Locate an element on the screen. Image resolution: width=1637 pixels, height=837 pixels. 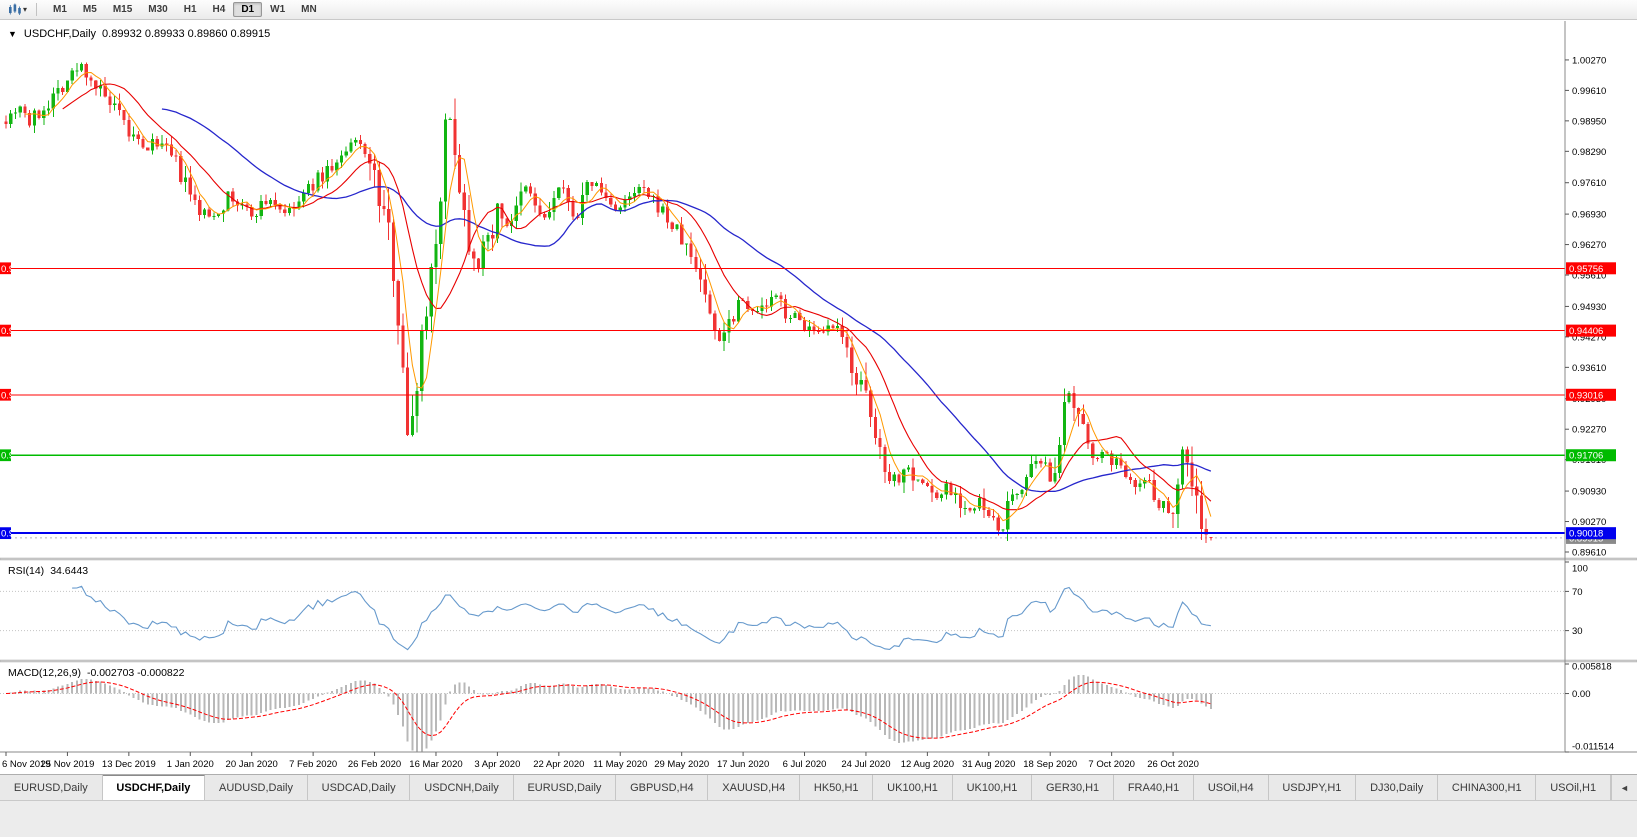
chart-tab-usoil-h4: USOil,H4 is located at coordinates (1231, 787).